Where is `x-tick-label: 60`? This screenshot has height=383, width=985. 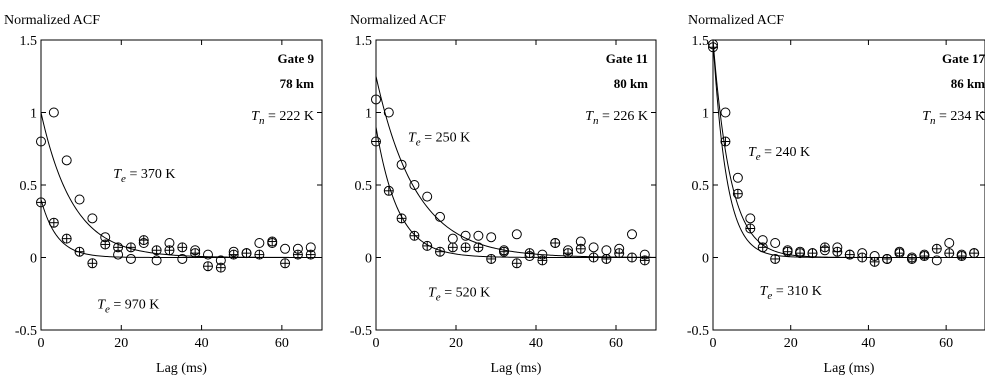
x-tick-label: 60 is located at coordinates (282, 343).